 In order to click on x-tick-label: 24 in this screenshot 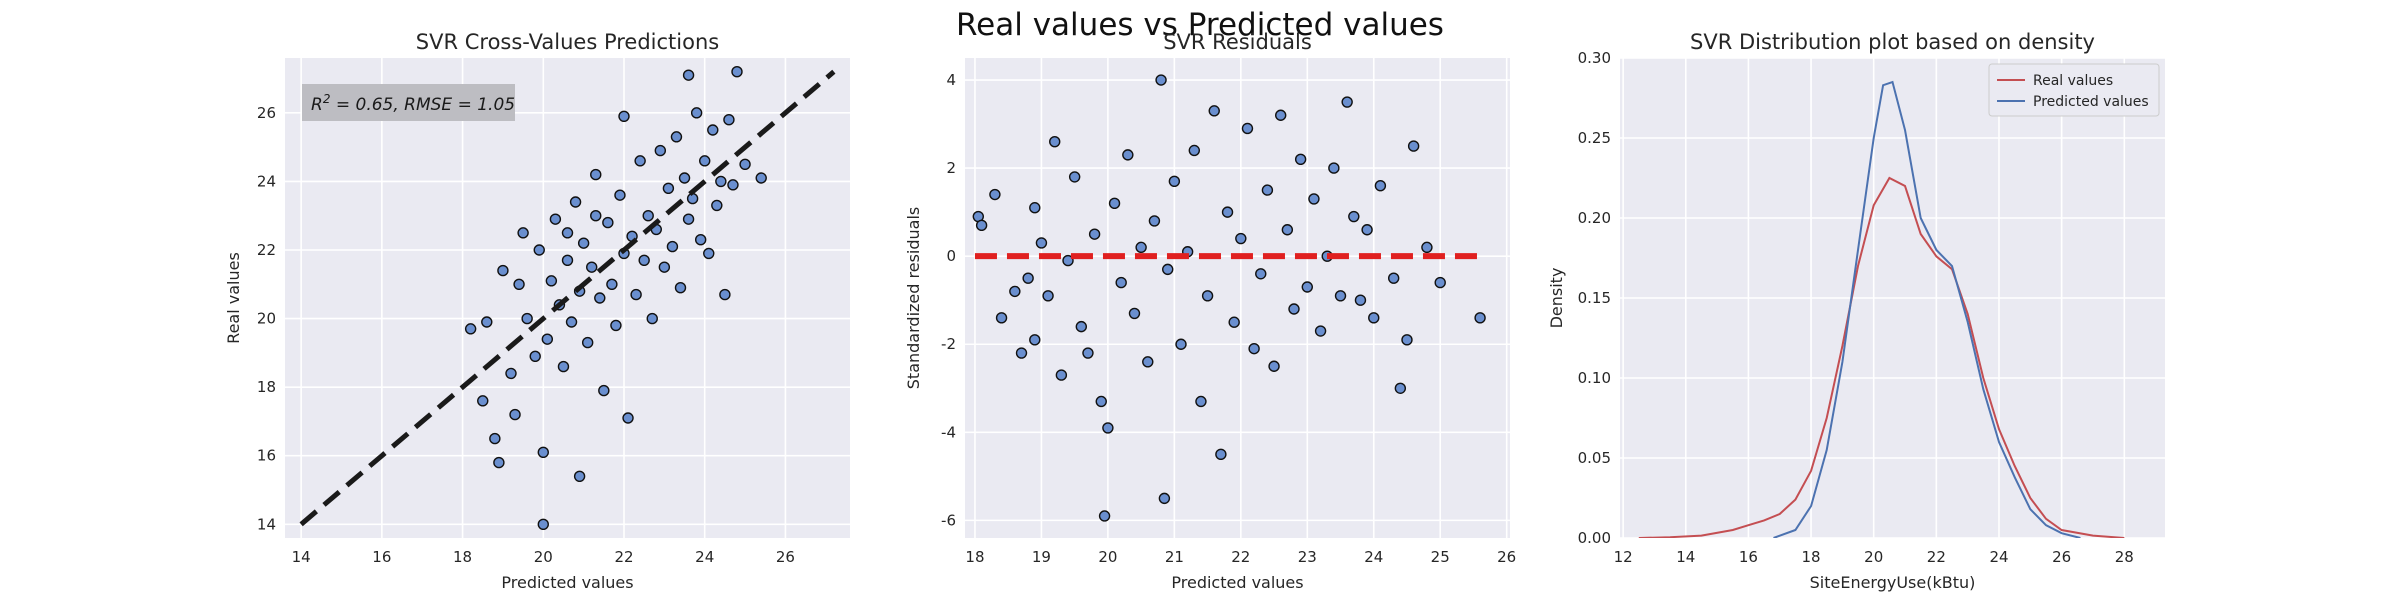, I will do `click(1373, 557)`.